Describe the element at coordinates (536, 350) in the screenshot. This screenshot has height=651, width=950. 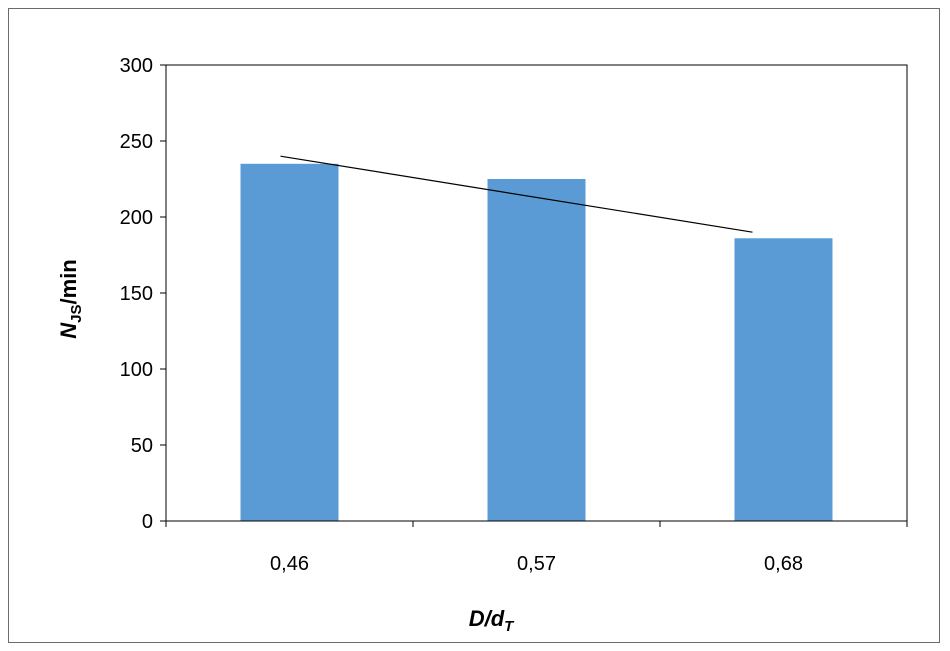
I see `bar-0,57` at that location.